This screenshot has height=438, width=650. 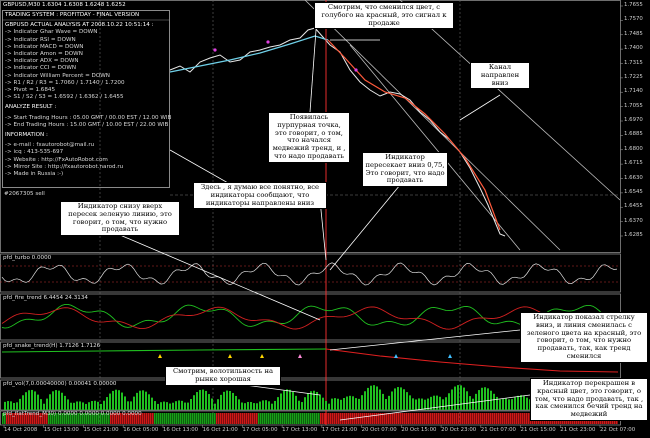 I want to click on analysis-line: -> Indicator MACD = DOWN, so click(x=44, y=46).